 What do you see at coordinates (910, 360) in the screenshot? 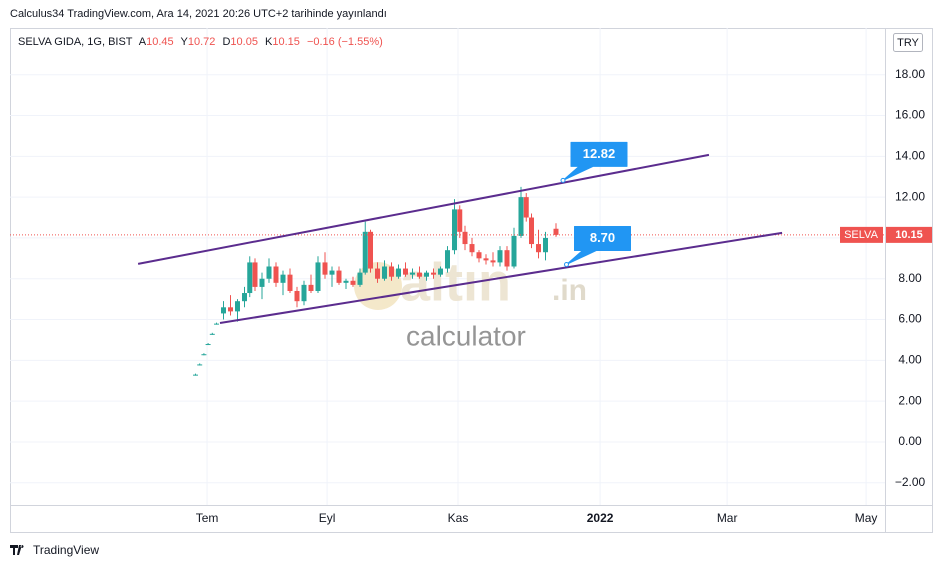
I see `y-tick-label: 4.00` at bounding box center [910, 360].